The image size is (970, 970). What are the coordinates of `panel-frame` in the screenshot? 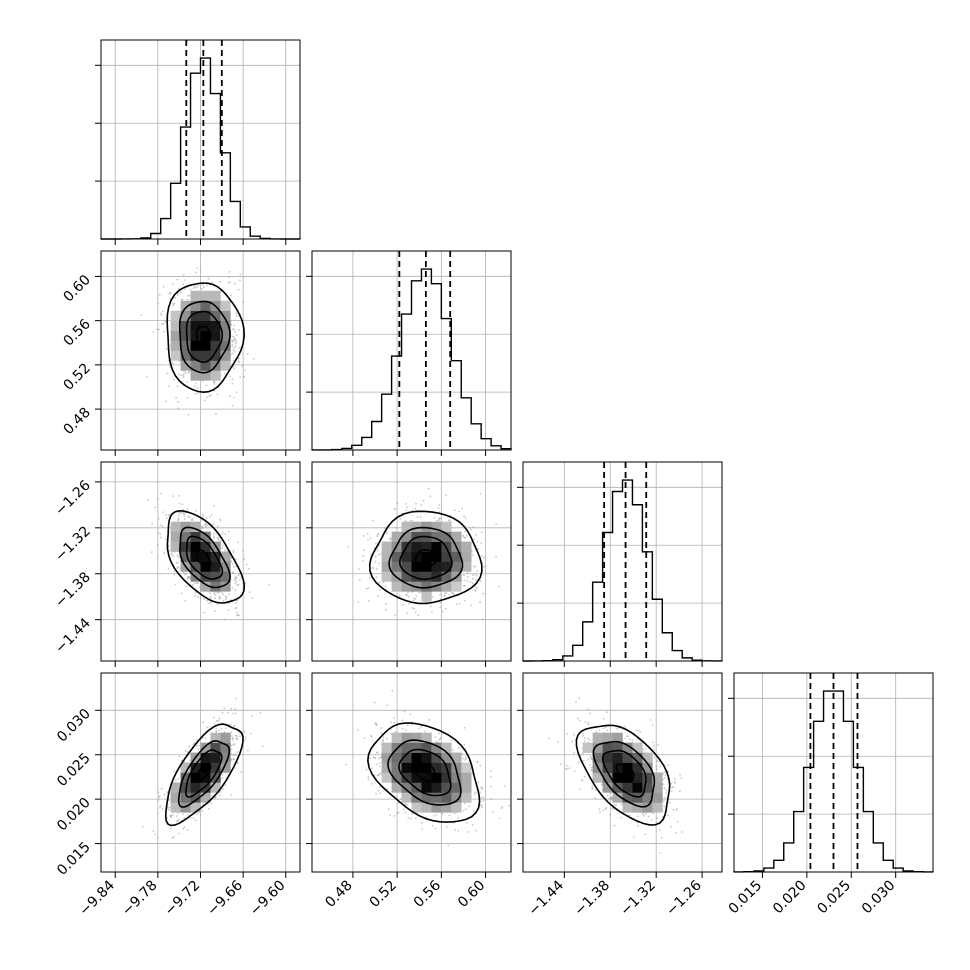 It's located at (833, 772).